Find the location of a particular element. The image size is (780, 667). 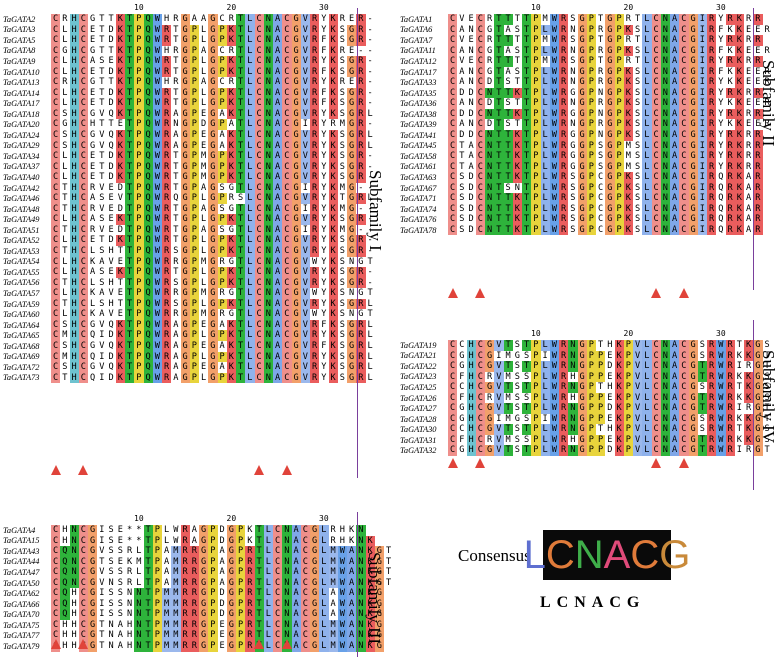

sequence-label: TaGATA34 is located at coordinates (21, 156).